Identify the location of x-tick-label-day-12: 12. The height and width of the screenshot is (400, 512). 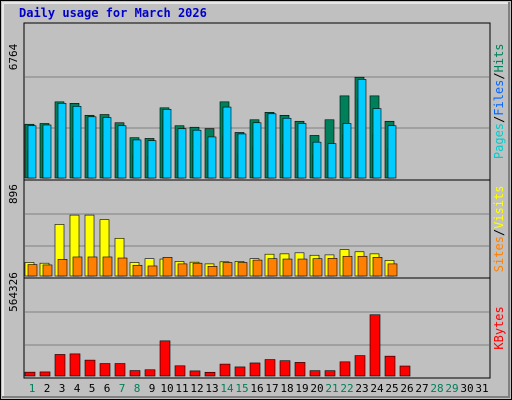
(196, 388).